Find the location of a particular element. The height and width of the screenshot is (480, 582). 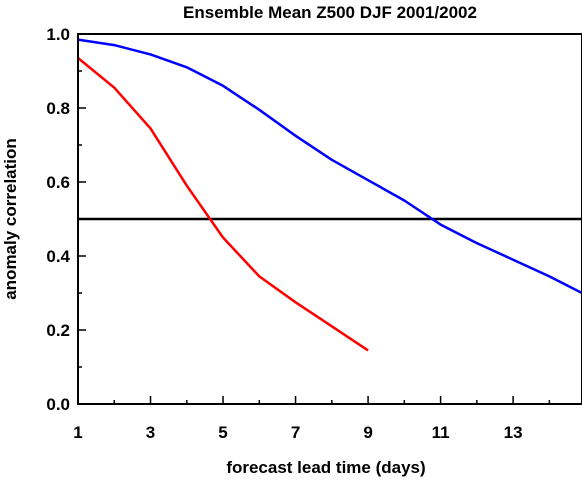

x-tick-label: 7 is located at coordinates (295, 432).